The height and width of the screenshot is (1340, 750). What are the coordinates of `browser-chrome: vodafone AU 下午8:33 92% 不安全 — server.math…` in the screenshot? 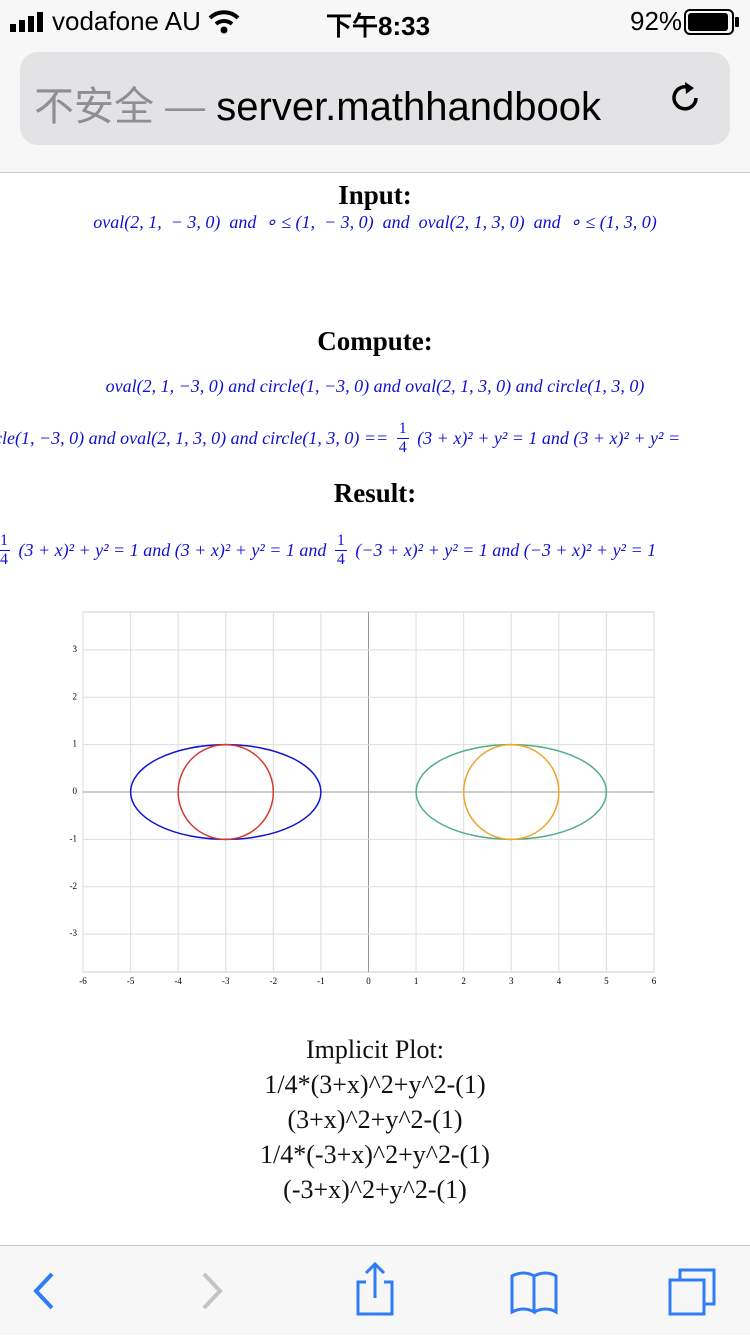 It's located at (375, 86).